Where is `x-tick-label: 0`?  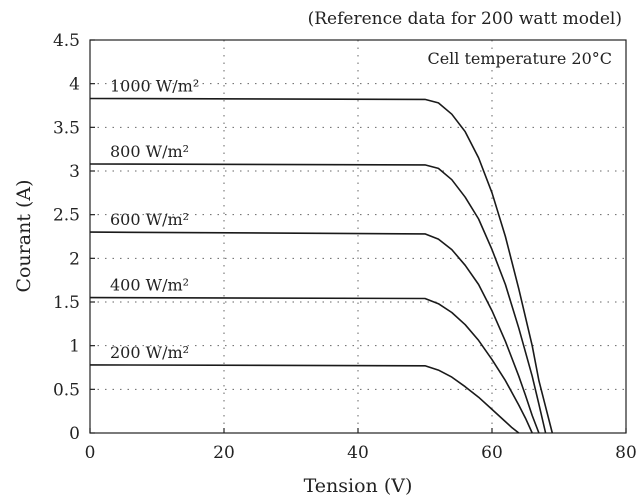 x-tick-label: 0 is located at coordinates (90, 453).